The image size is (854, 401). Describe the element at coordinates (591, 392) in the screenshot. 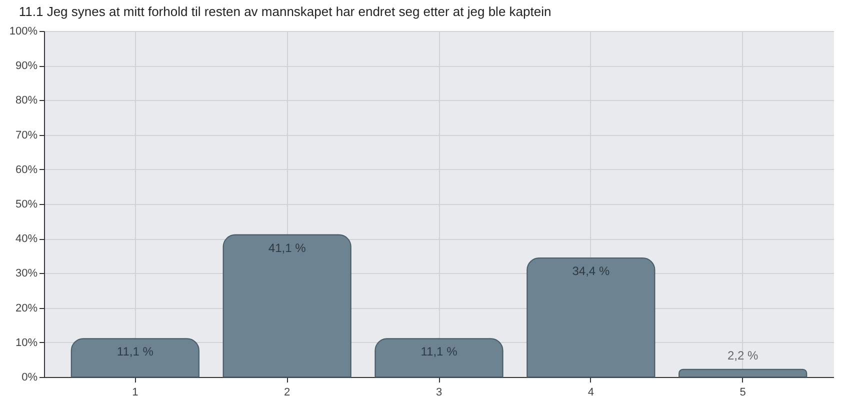

I see `x-tick-label: 4` at that location.